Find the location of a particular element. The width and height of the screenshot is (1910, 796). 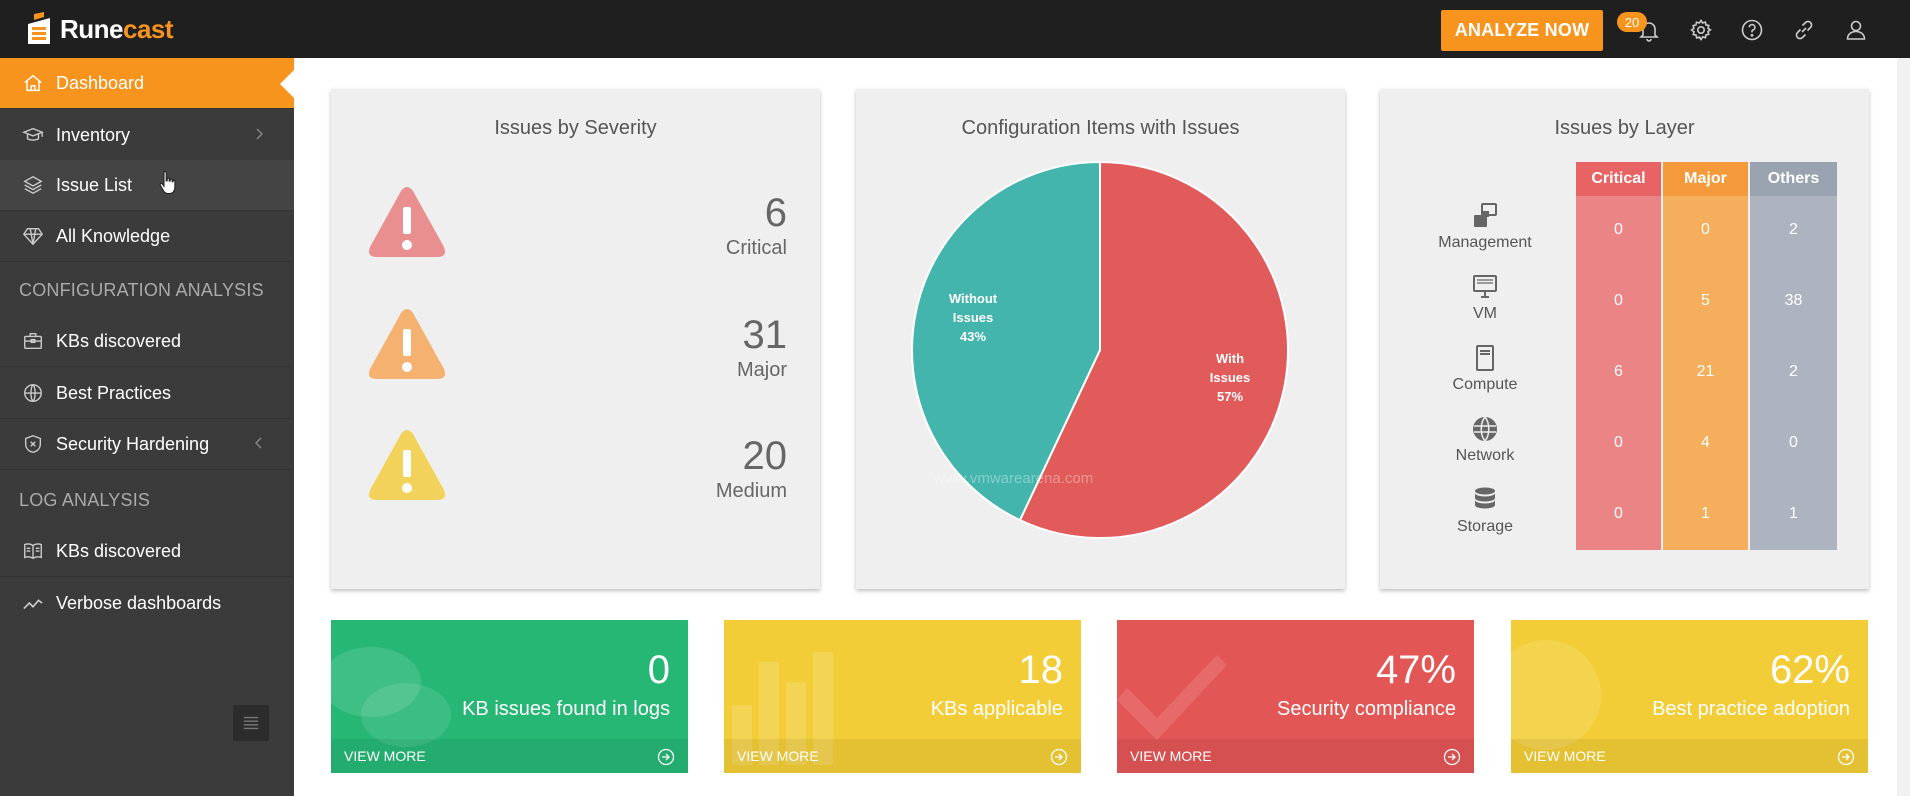

runecast-logo: Runecast is located at coordinates (99, 29).